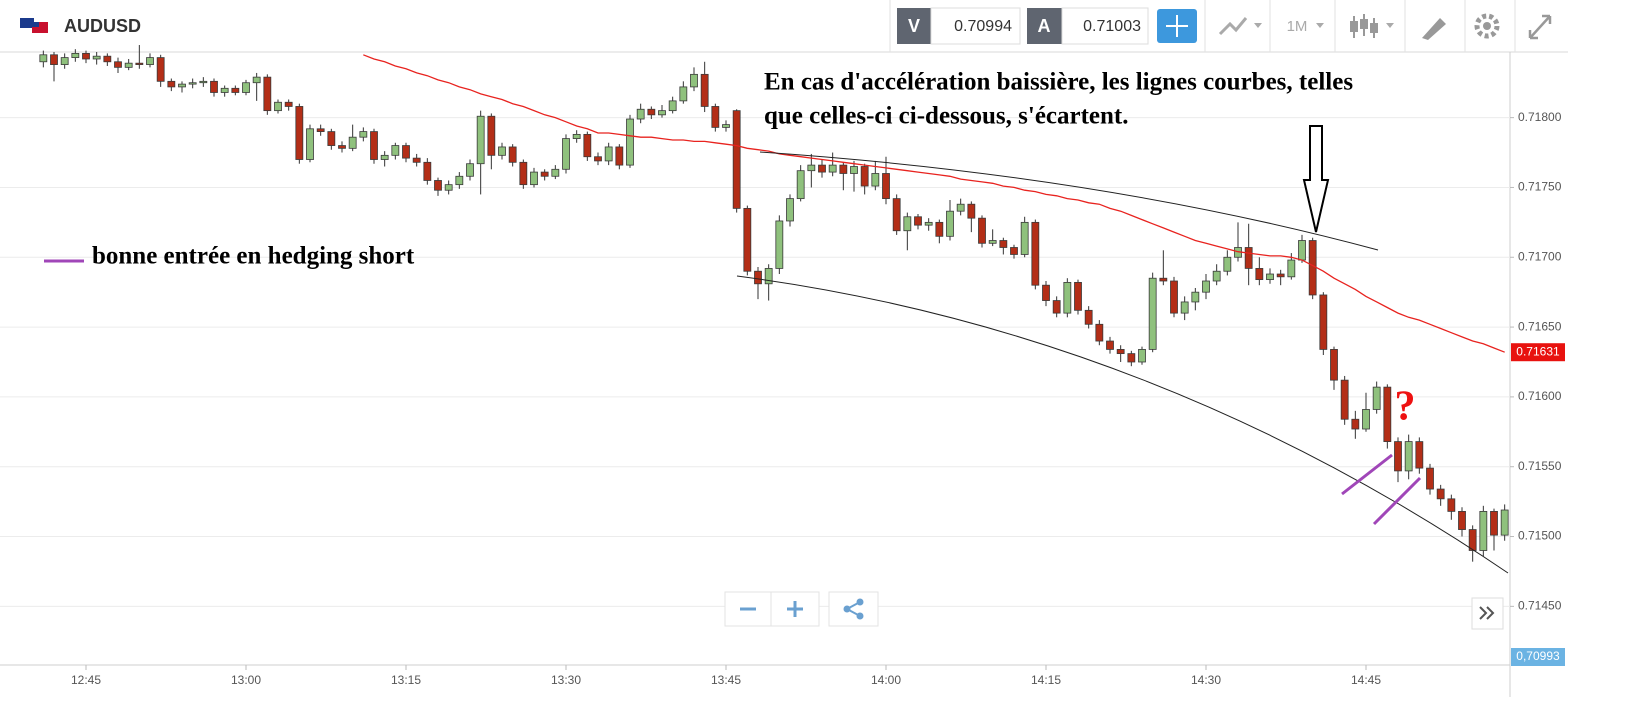  What do you see at coordinates (1487, 26) in the screenshot?
I see `settings-icon` at bounding box center [1487, 26].